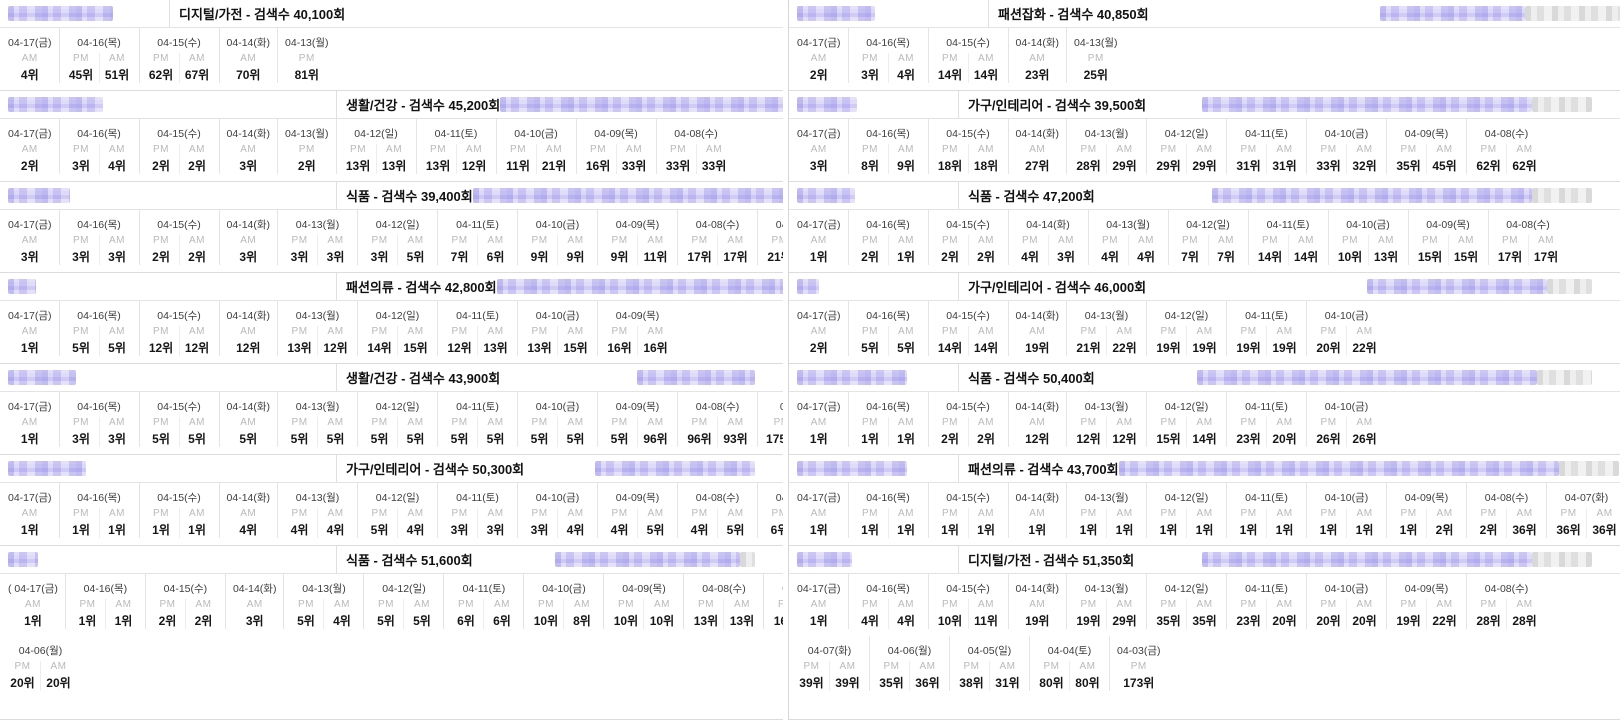  Describe the element at coordinates (248, 341) in the screenshot. I see `rank-slot: AM 12위` at that location.